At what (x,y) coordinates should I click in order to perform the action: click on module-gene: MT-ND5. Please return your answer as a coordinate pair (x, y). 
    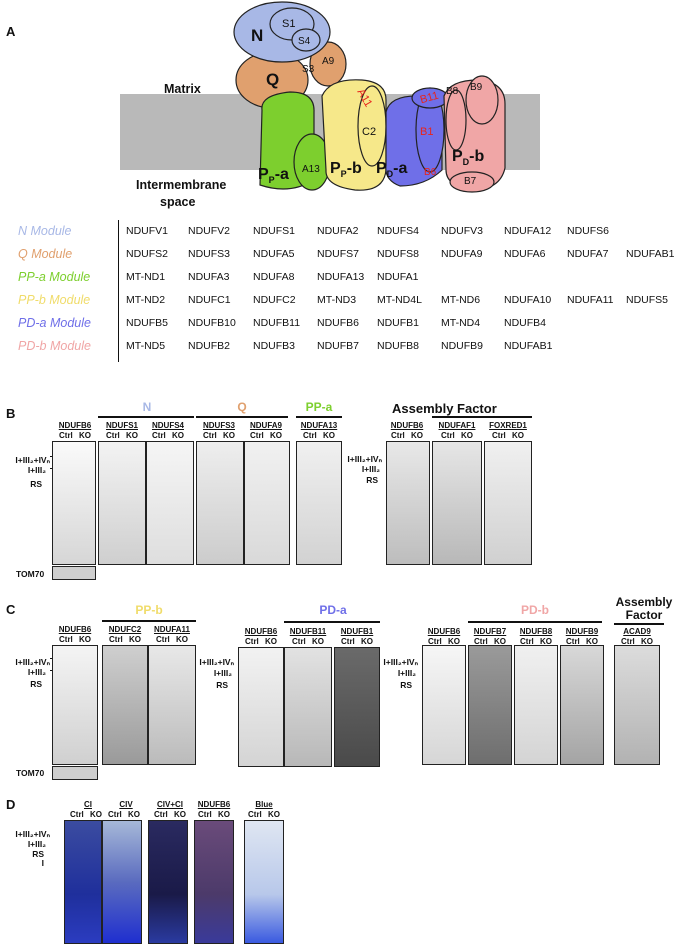
    Looking at the image, I should click on (146, 346).